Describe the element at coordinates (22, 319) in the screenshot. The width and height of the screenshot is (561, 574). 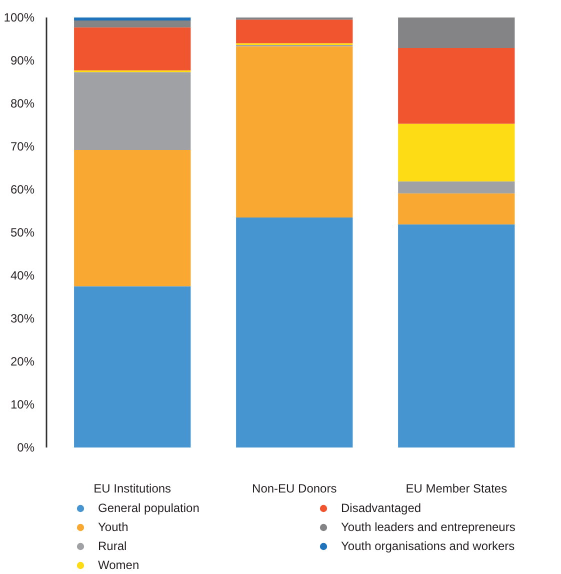
I see `y-tick-label: 30%` at that location.